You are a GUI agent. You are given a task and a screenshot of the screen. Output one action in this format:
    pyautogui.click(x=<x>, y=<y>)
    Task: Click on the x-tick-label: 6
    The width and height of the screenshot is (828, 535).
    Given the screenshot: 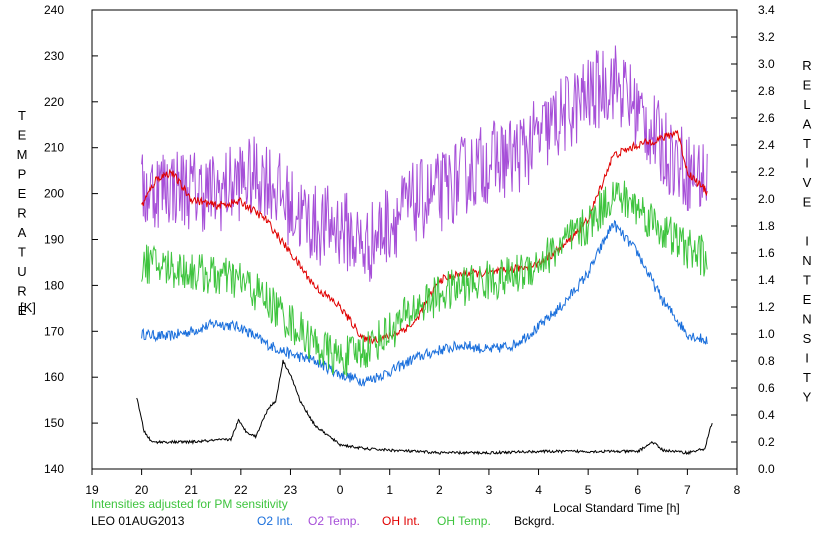 What is the action you would take?
    pyautogui.click(x=637, y=490)
    